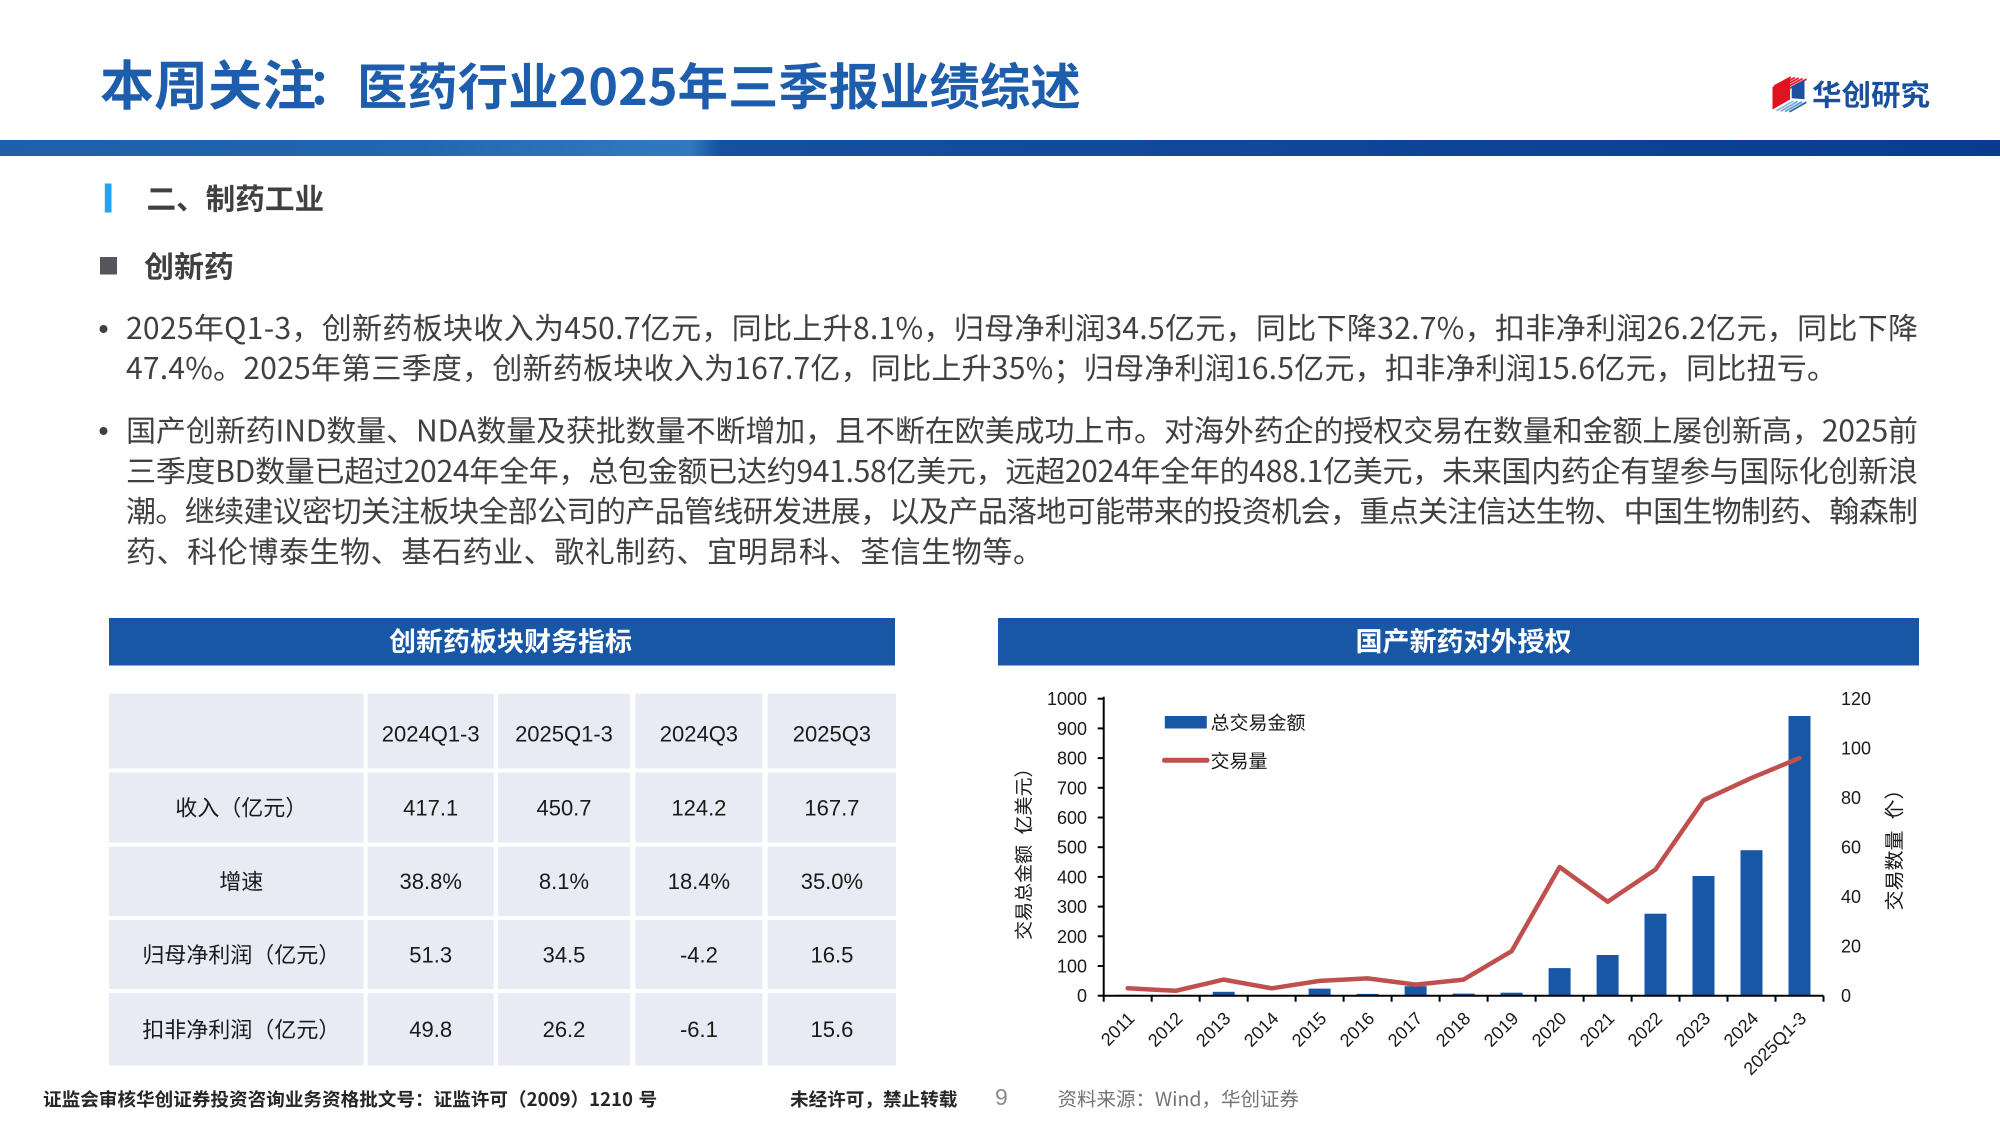  I want to click on svg-text: 40, so click(1851, 897).